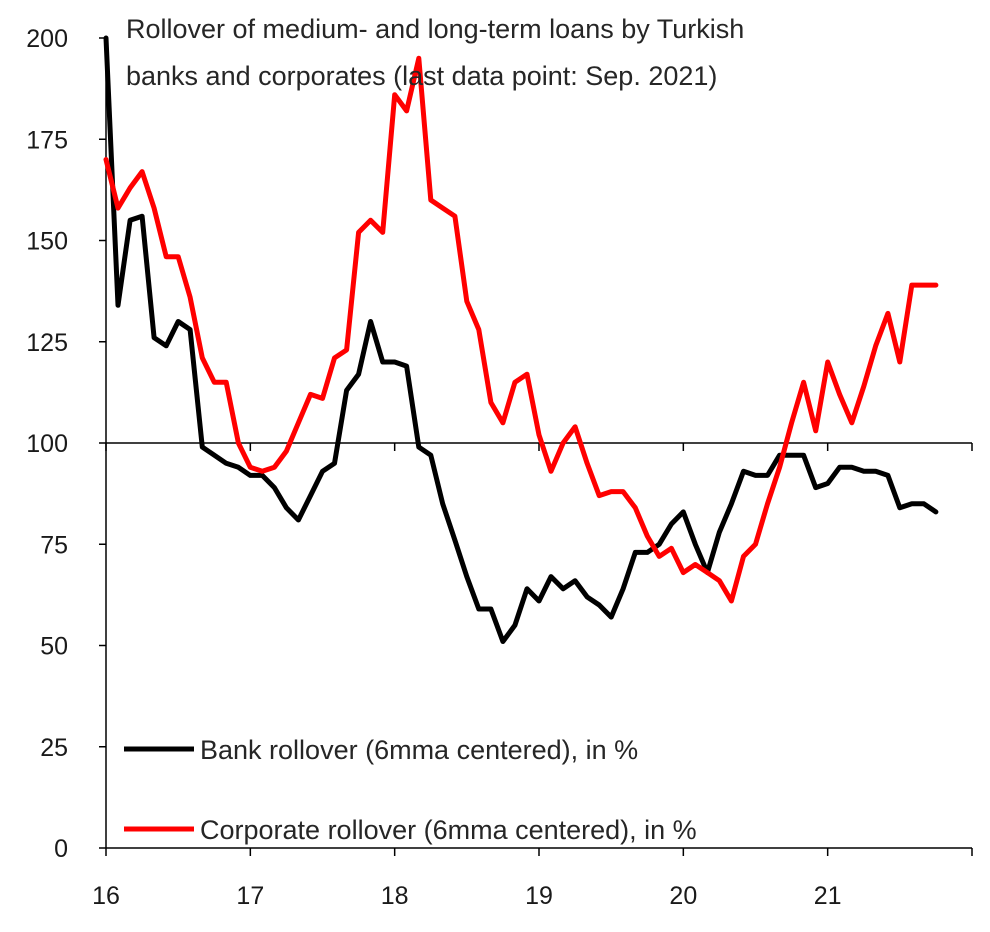 The image size is (990, 932). Describe the element at coordinates (419, 750) in the screenshot. I see `legend-label-bank: Bank rollover (6mma centered), in %` at that location.